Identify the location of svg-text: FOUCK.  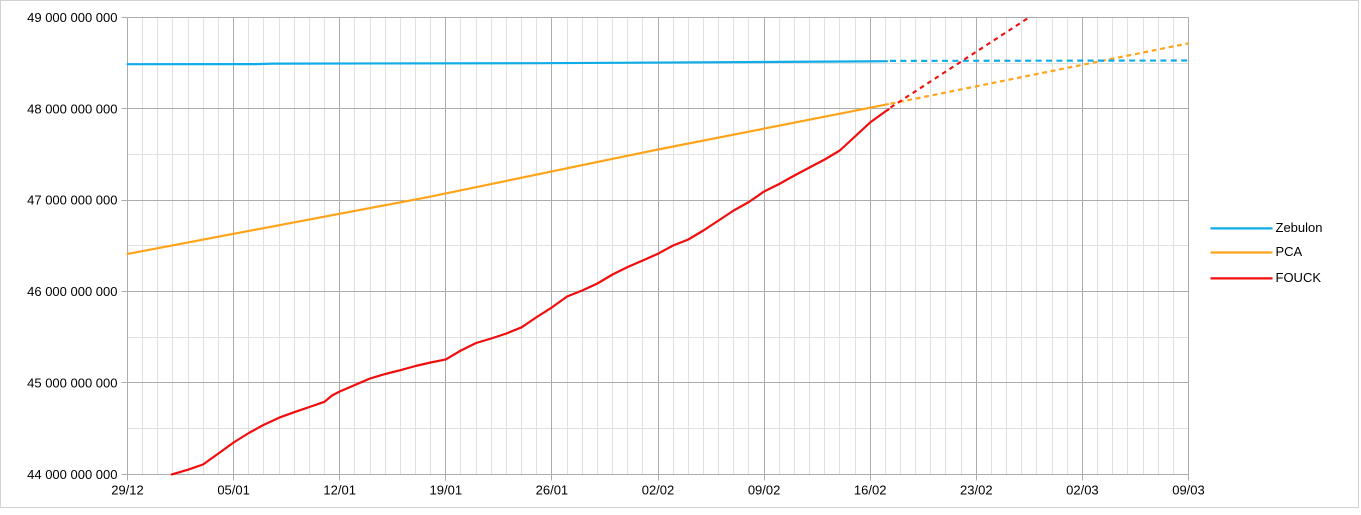
(1299, 277).